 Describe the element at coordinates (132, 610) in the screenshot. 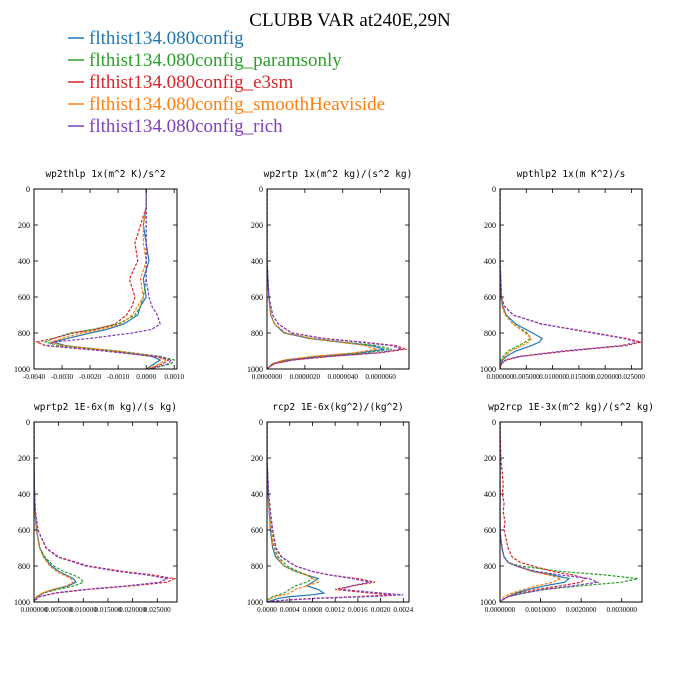

I see `x-tick-label: 0.020000` at that location.